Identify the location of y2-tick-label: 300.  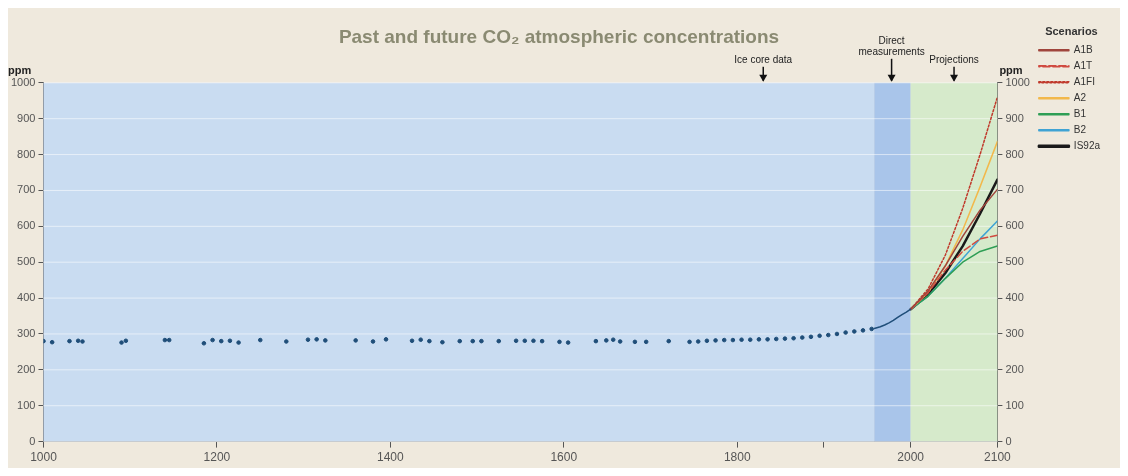
(1014, 332).